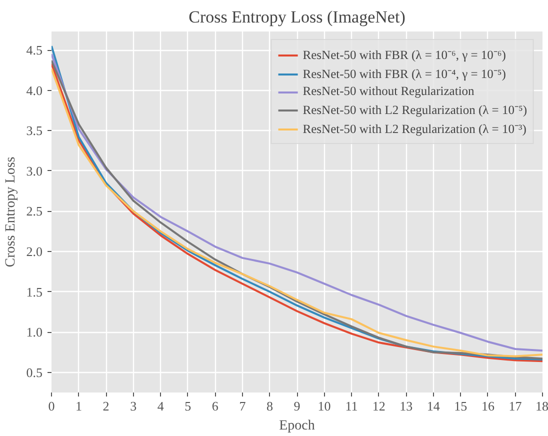 This screenshot has height=436, width=548. I want to click on y-tick-label: 2.5, so click(34, 211).